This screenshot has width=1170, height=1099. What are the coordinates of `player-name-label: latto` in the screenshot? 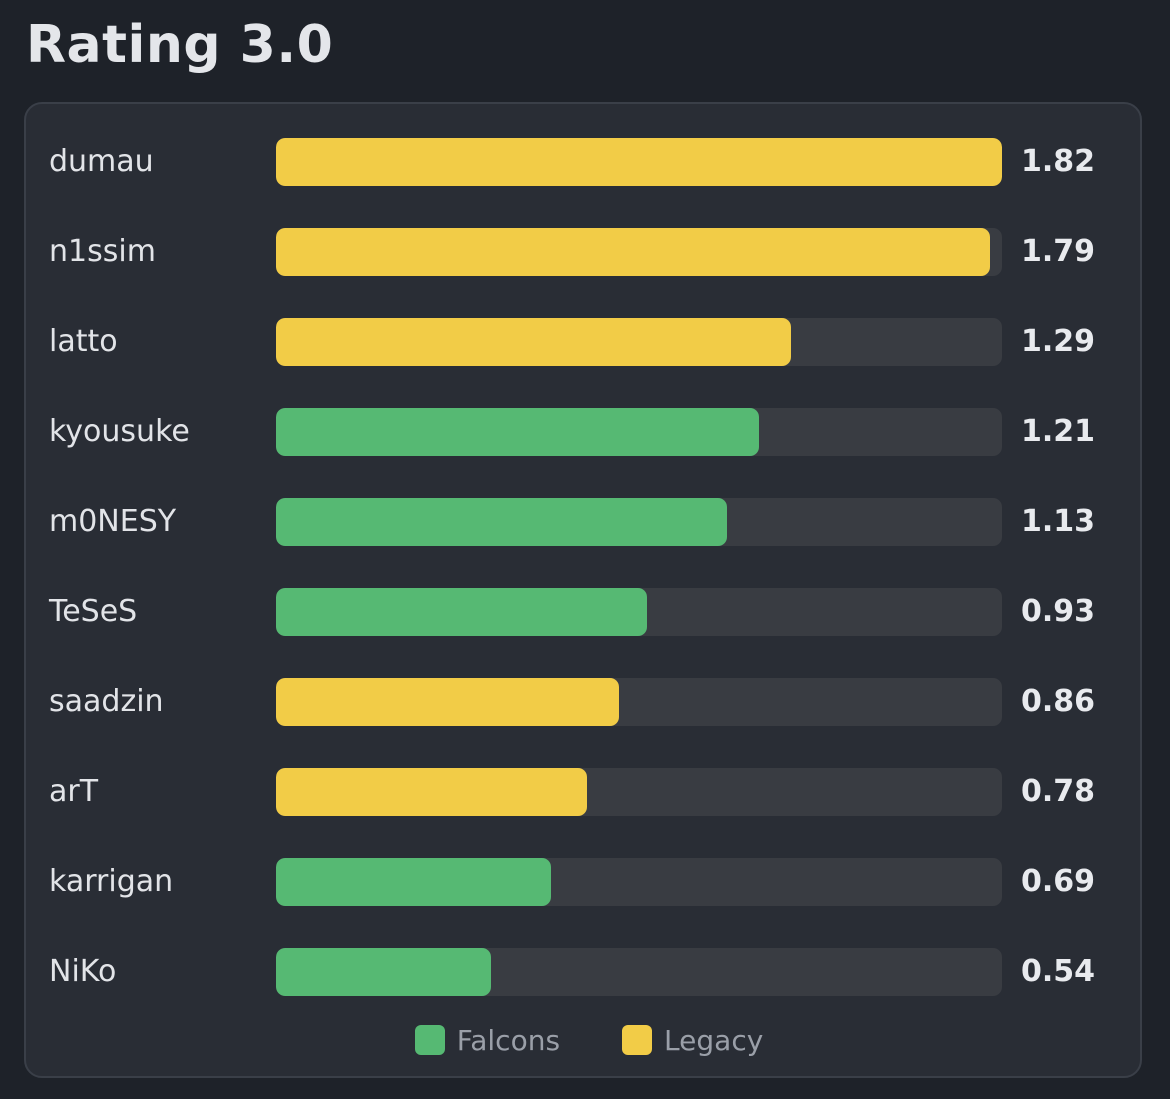 It's located at (83, 341).